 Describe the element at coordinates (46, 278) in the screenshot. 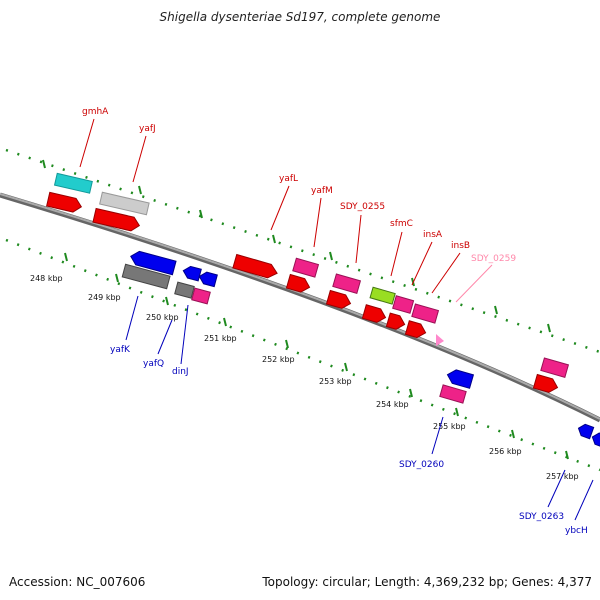

I see `kbp-label: 248 kbp` at that location.